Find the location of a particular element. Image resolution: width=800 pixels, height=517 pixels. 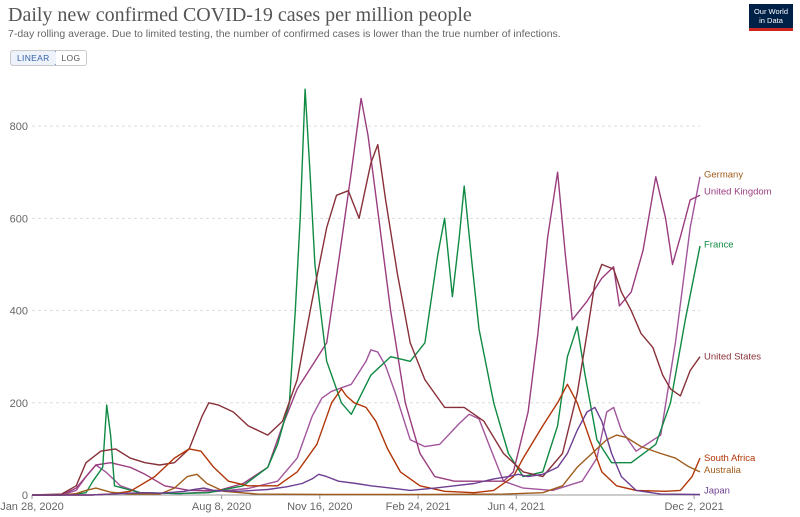

scale-toggle: LINEAR LOG is located at coordinates (49, 58).